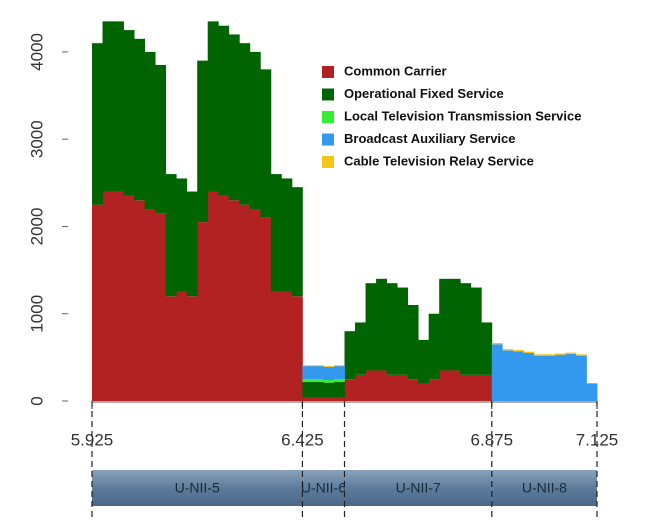 Image resolution: width=652 pixels, height=530 pixels. I want to click on x-tick-label: 7.125, so click(597, 439).